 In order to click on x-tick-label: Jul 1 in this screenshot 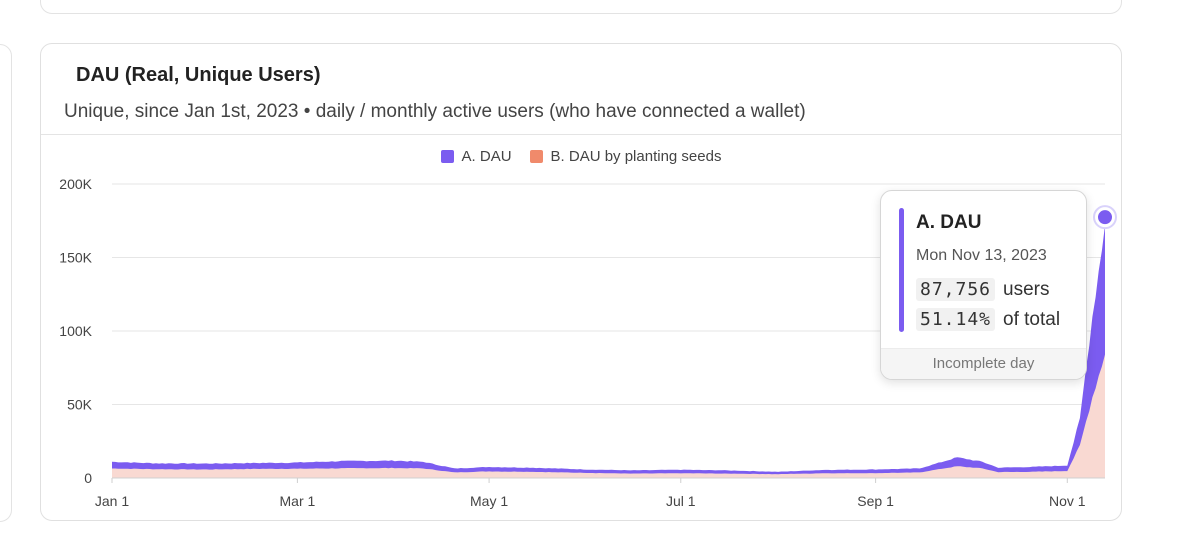, I will do `click(681, 501)`.